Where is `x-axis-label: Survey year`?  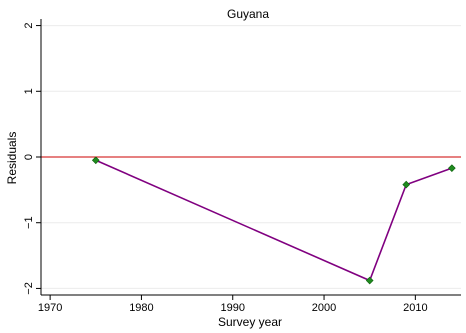 x-axis-label: Survey year is located at coordinates (250, 322).